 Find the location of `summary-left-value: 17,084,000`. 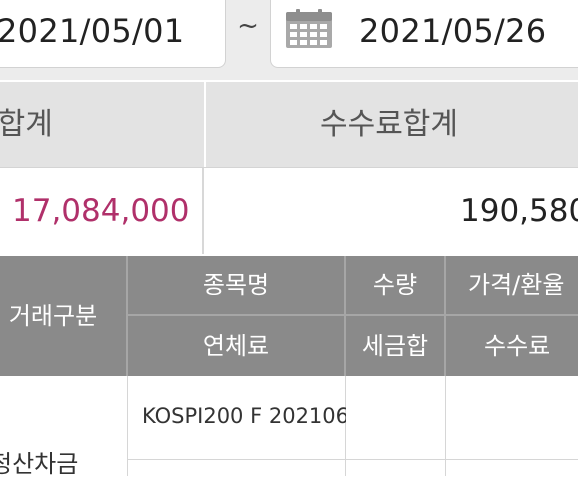

summary-left-value: 17,084,000 is located at coordinates (101, 211).